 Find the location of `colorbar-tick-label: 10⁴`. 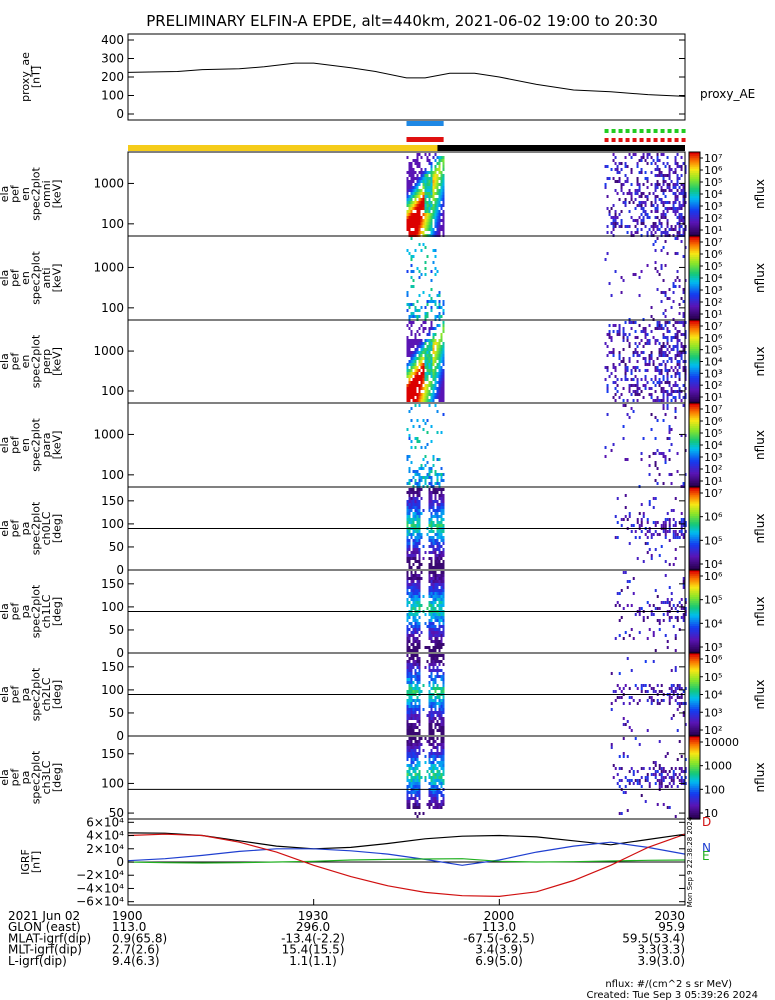

colorbar-tick-label: 10⁴ is located at coordinates (713, 695).